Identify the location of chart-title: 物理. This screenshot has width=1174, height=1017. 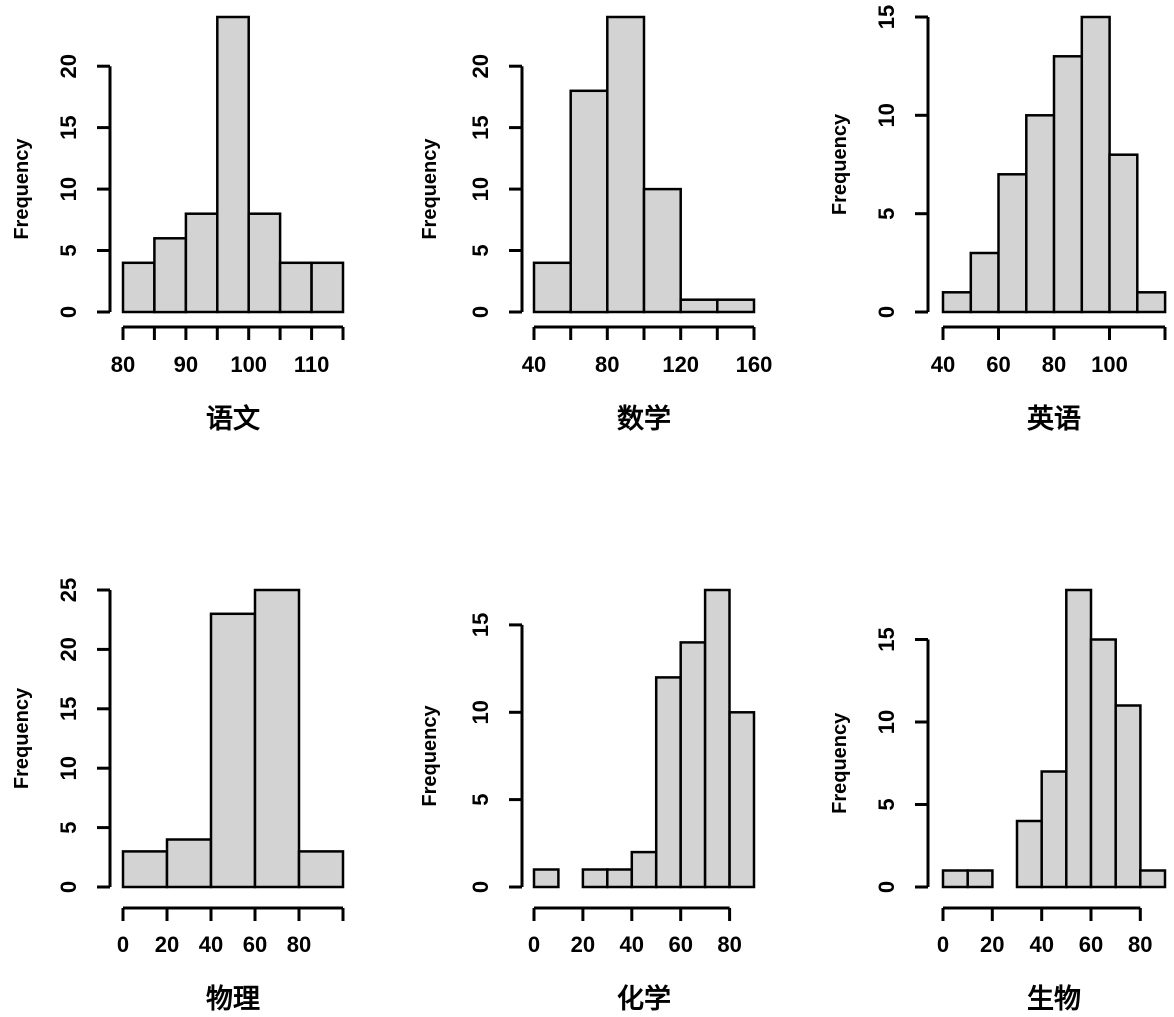
(233, 999).